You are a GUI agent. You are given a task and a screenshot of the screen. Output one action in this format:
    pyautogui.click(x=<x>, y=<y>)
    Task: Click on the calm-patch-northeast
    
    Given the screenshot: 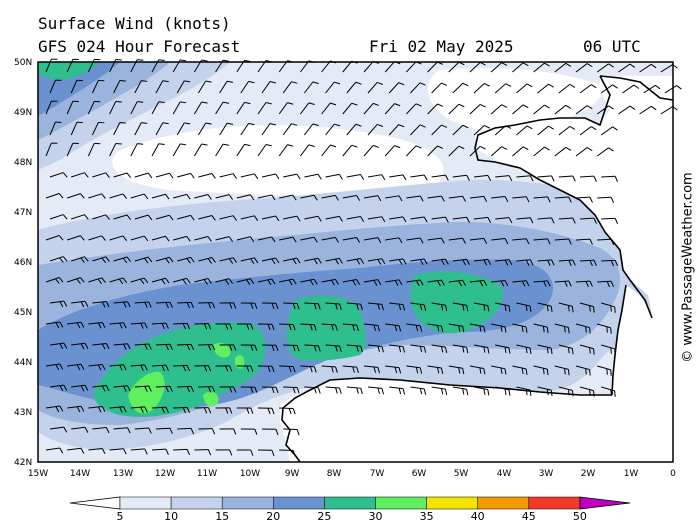 What is the action you would take?
    pyautogui.click(x=515, y=99)
    